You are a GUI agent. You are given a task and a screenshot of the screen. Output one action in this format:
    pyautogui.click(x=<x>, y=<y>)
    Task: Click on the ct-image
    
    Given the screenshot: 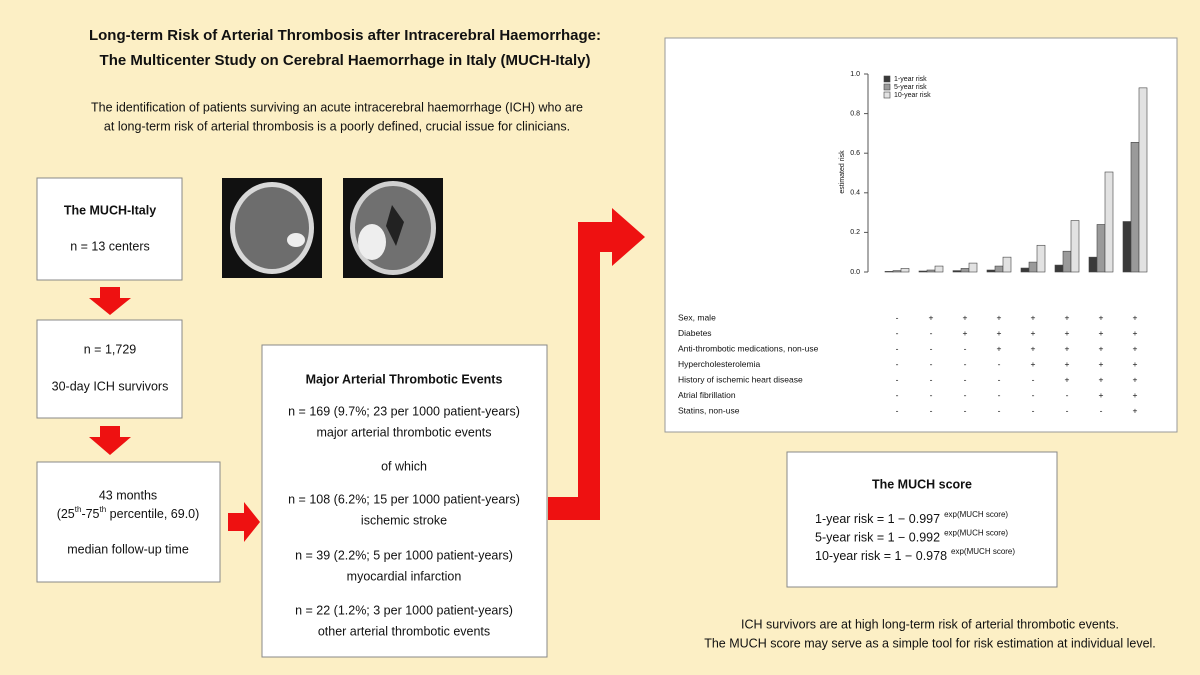 What is the action you would take?
    pyautogui.click(x=393, y=228)
    